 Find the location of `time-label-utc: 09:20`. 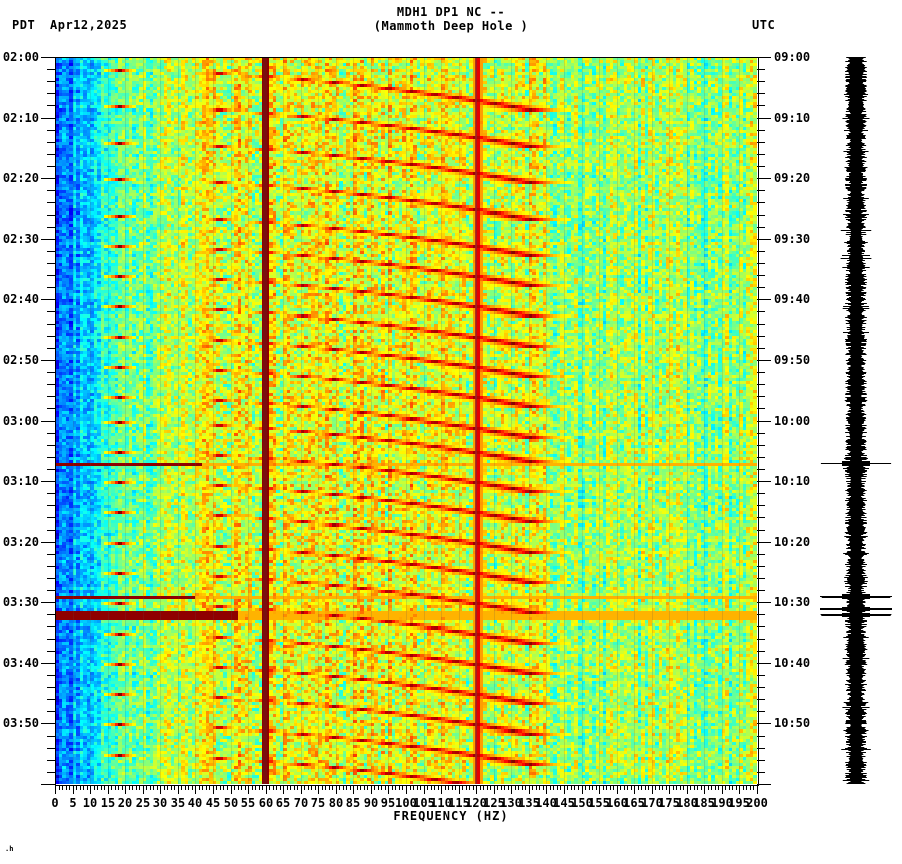

time-label-utc: 09:20 is located at coordinates (792, 178).